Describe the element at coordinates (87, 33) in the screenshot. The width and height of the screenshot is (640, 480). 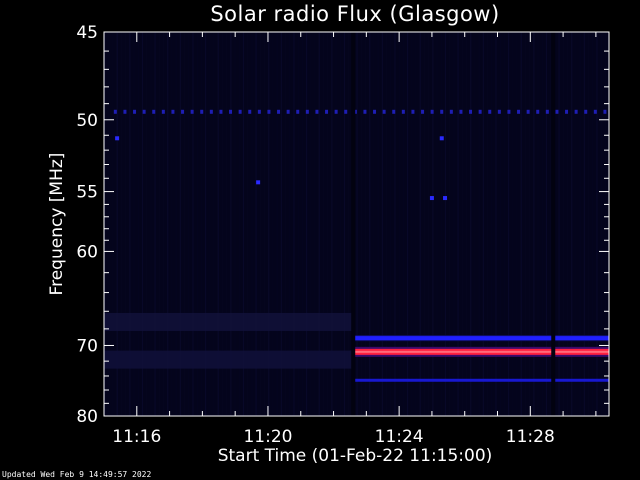
I see `y-tick-label: 45` at that location.